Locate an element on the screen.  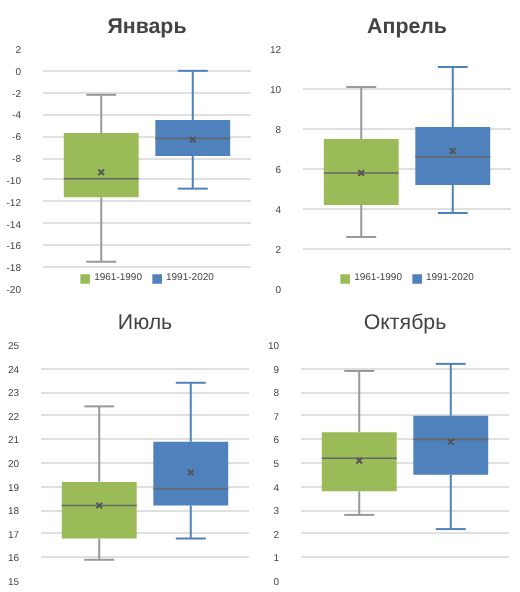
chart-title: Июль is located at coordinates (145, 323).